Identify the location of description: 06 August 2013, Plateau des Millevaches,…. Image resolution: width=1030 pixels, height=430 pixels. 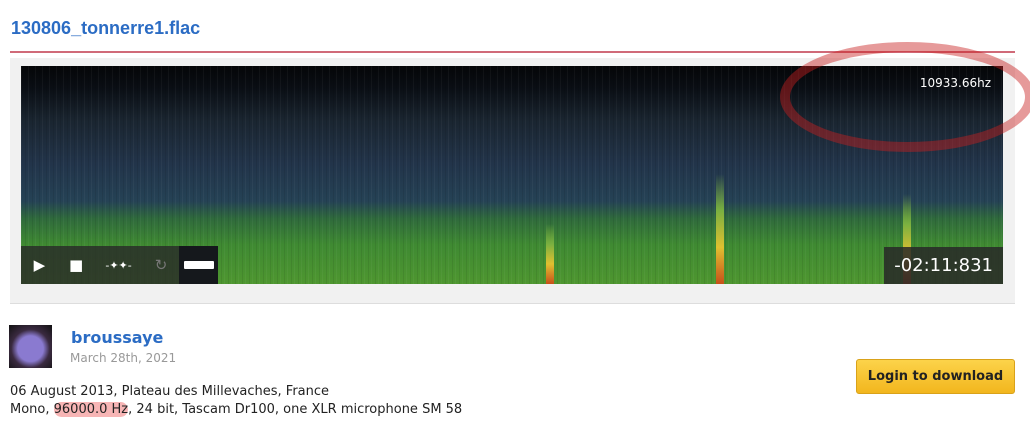
(236, 401).